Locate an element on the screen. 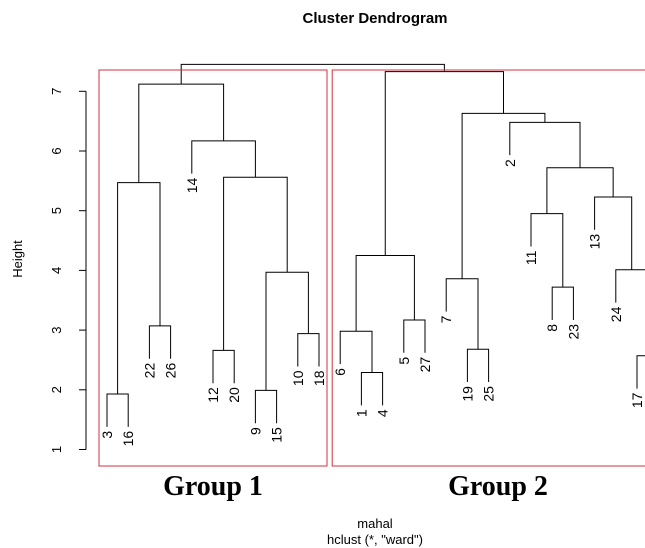  leaf-label: 11 is located at coordinates (531, 257).